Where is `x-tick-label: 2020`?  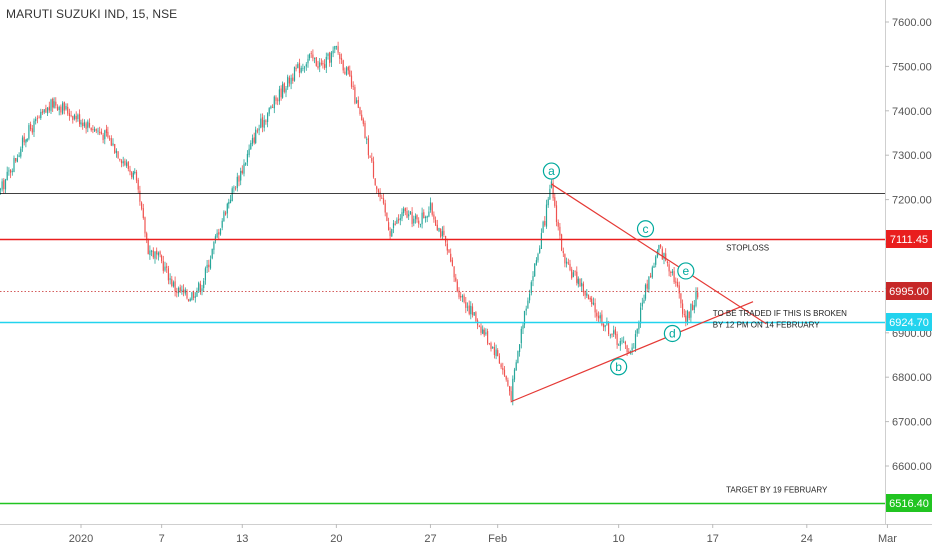 x-tick-label: 2020 is located at coordinates (81, 539).